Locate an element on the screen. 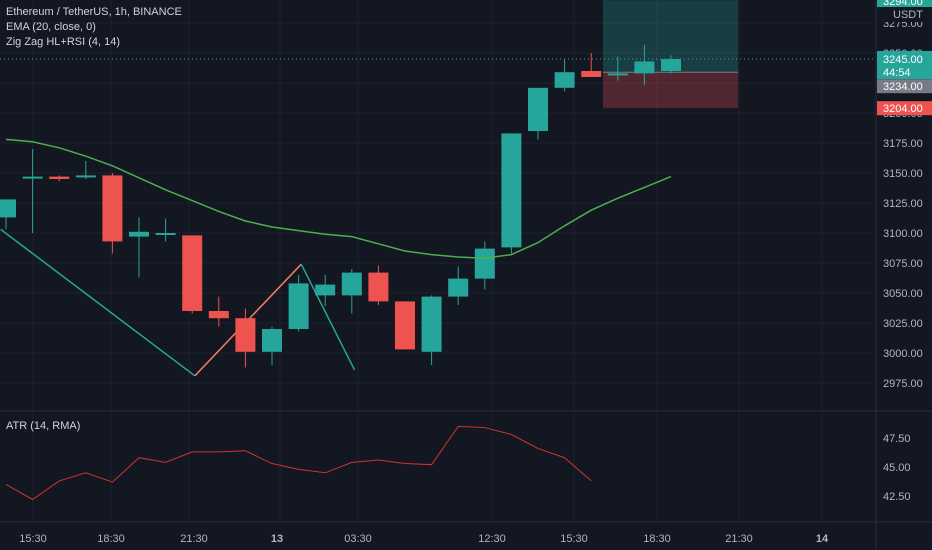  price-tick: 3175.00 is located at coordinates (903, 144).